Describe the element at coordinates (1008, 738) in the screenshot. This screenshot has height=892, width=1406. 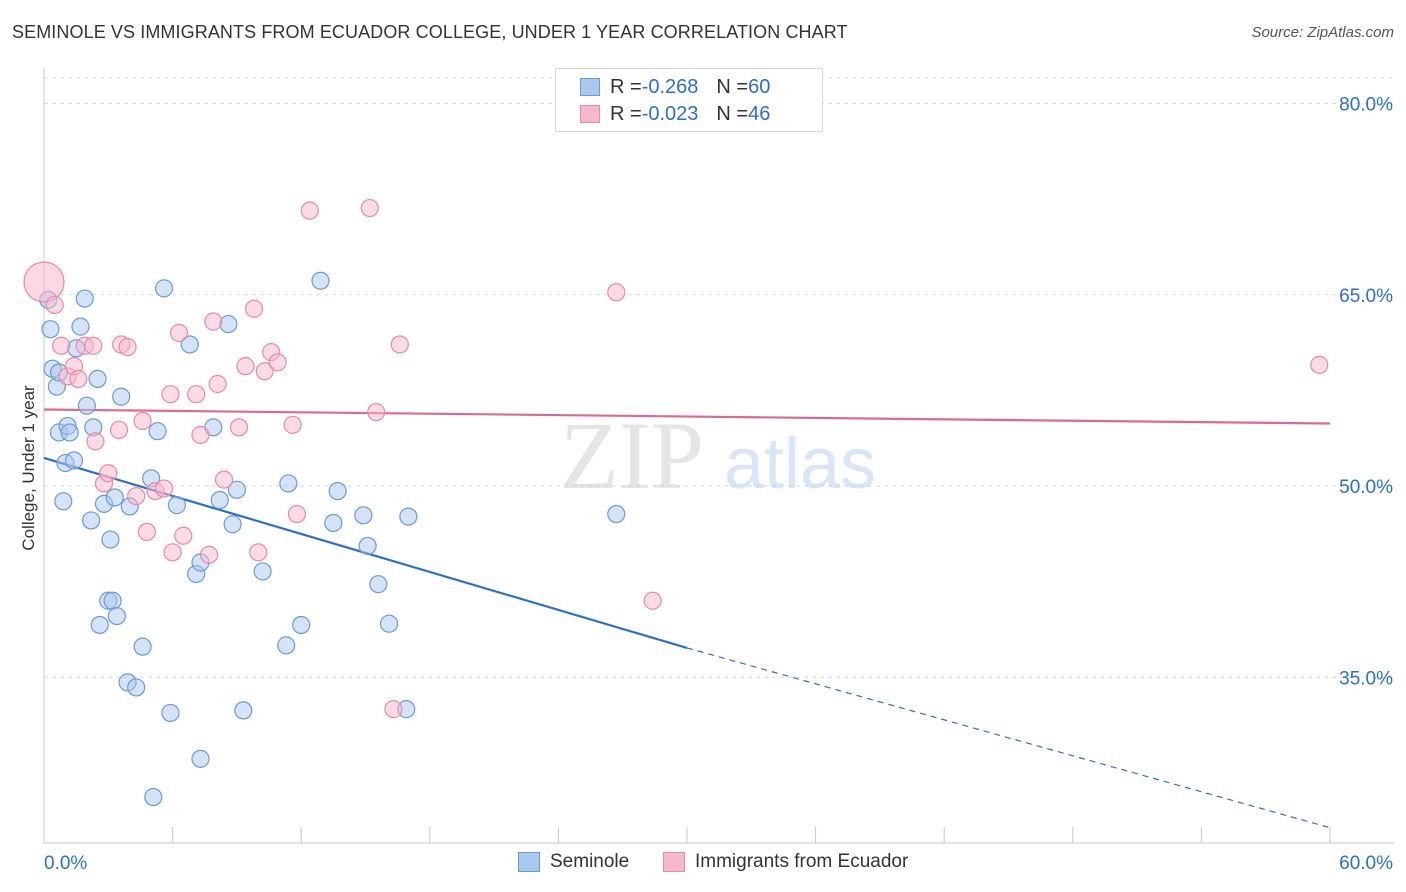
I see `seminole-trend-extension` at that location.